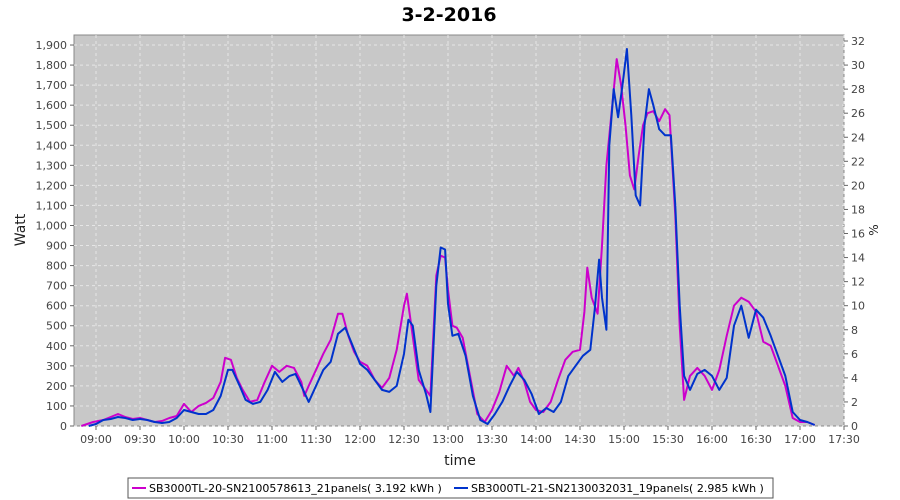 The image size is (900, 500). I want to click on y-tick-label: 400, so click(56, 346).